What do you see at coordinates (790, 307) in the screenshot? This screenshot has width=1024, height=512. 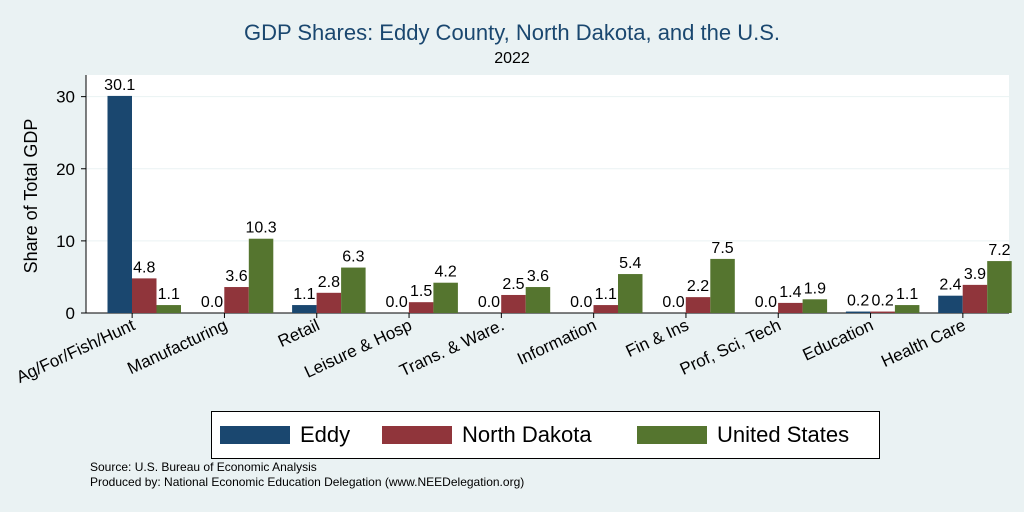 I see `bar-north-dakota-prof-sci-tech` at bounding box center [790, 307].